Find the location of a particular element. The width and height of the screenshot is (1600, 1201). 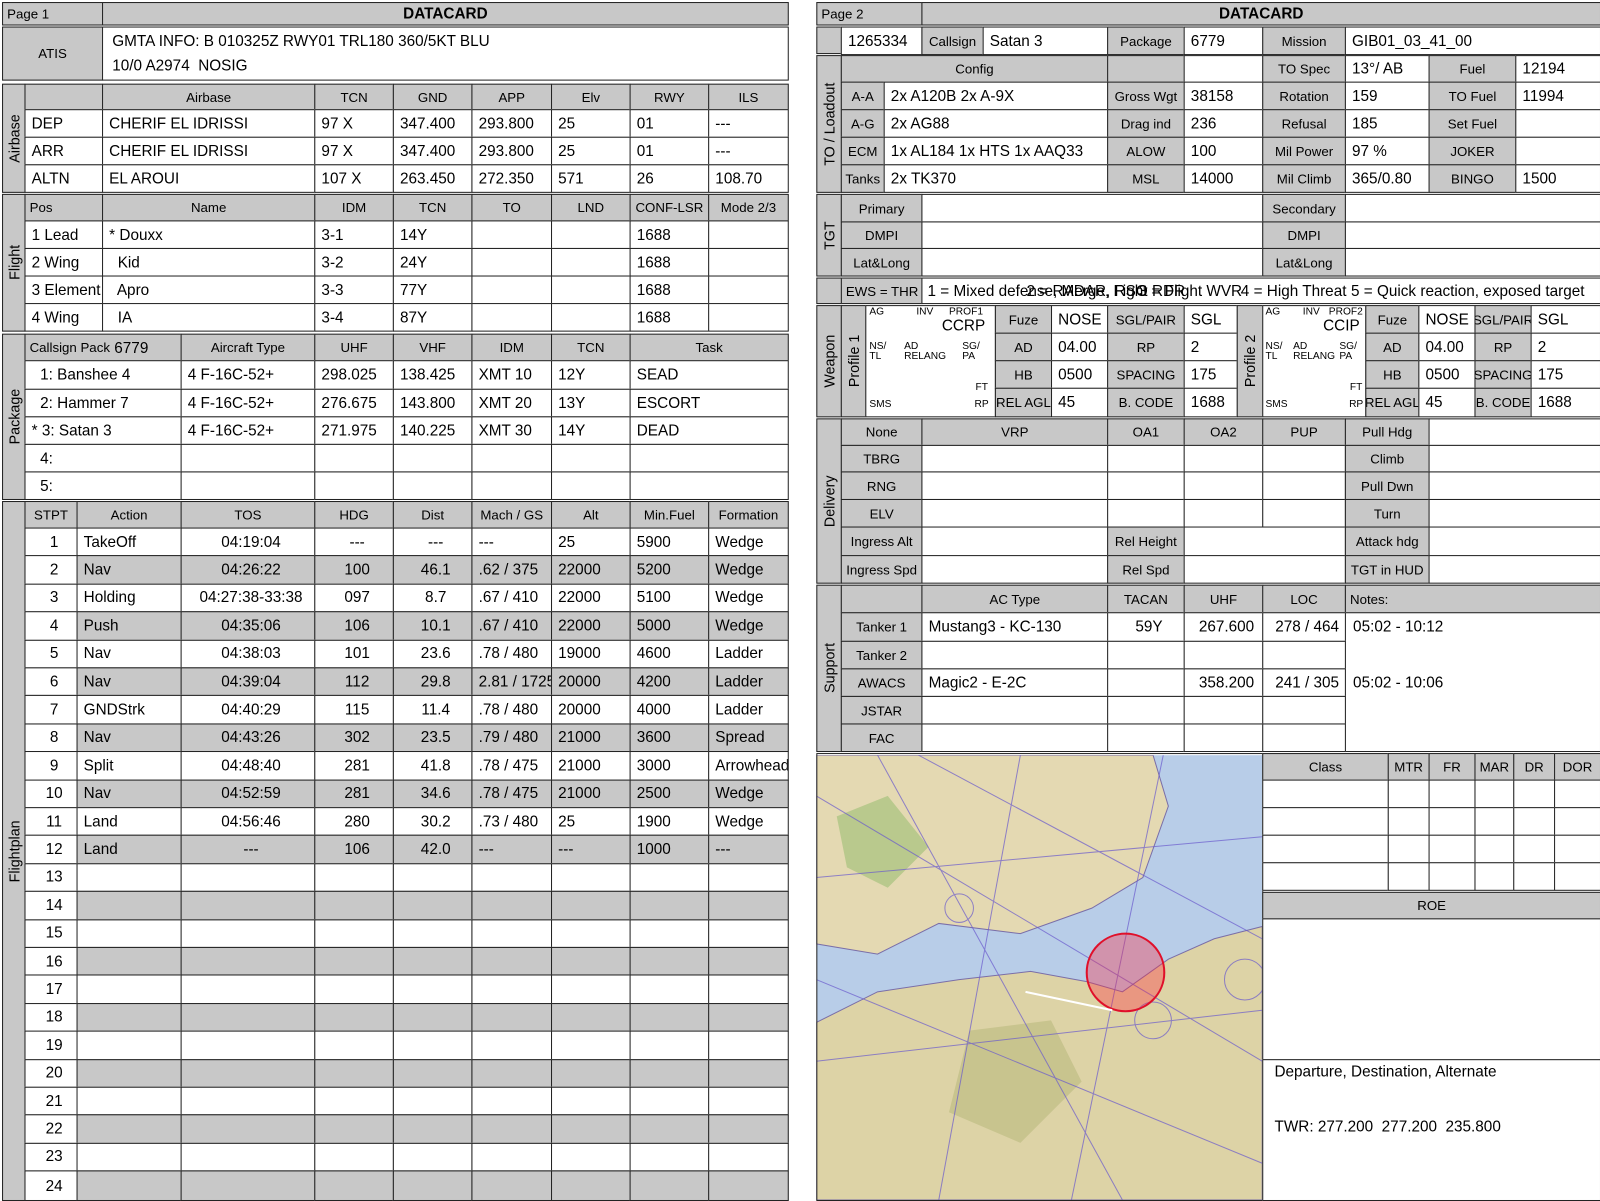

cell: 12194 is located at coordinates (1557, 69).